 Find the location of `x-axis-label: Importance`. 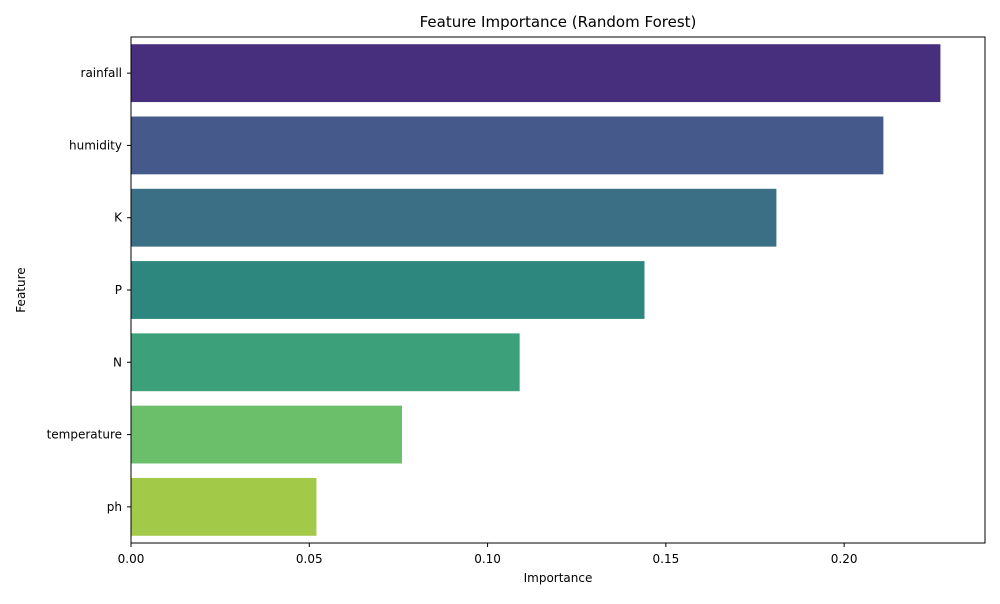

x-axis-label: Importance is located at coordinates (558, 578).